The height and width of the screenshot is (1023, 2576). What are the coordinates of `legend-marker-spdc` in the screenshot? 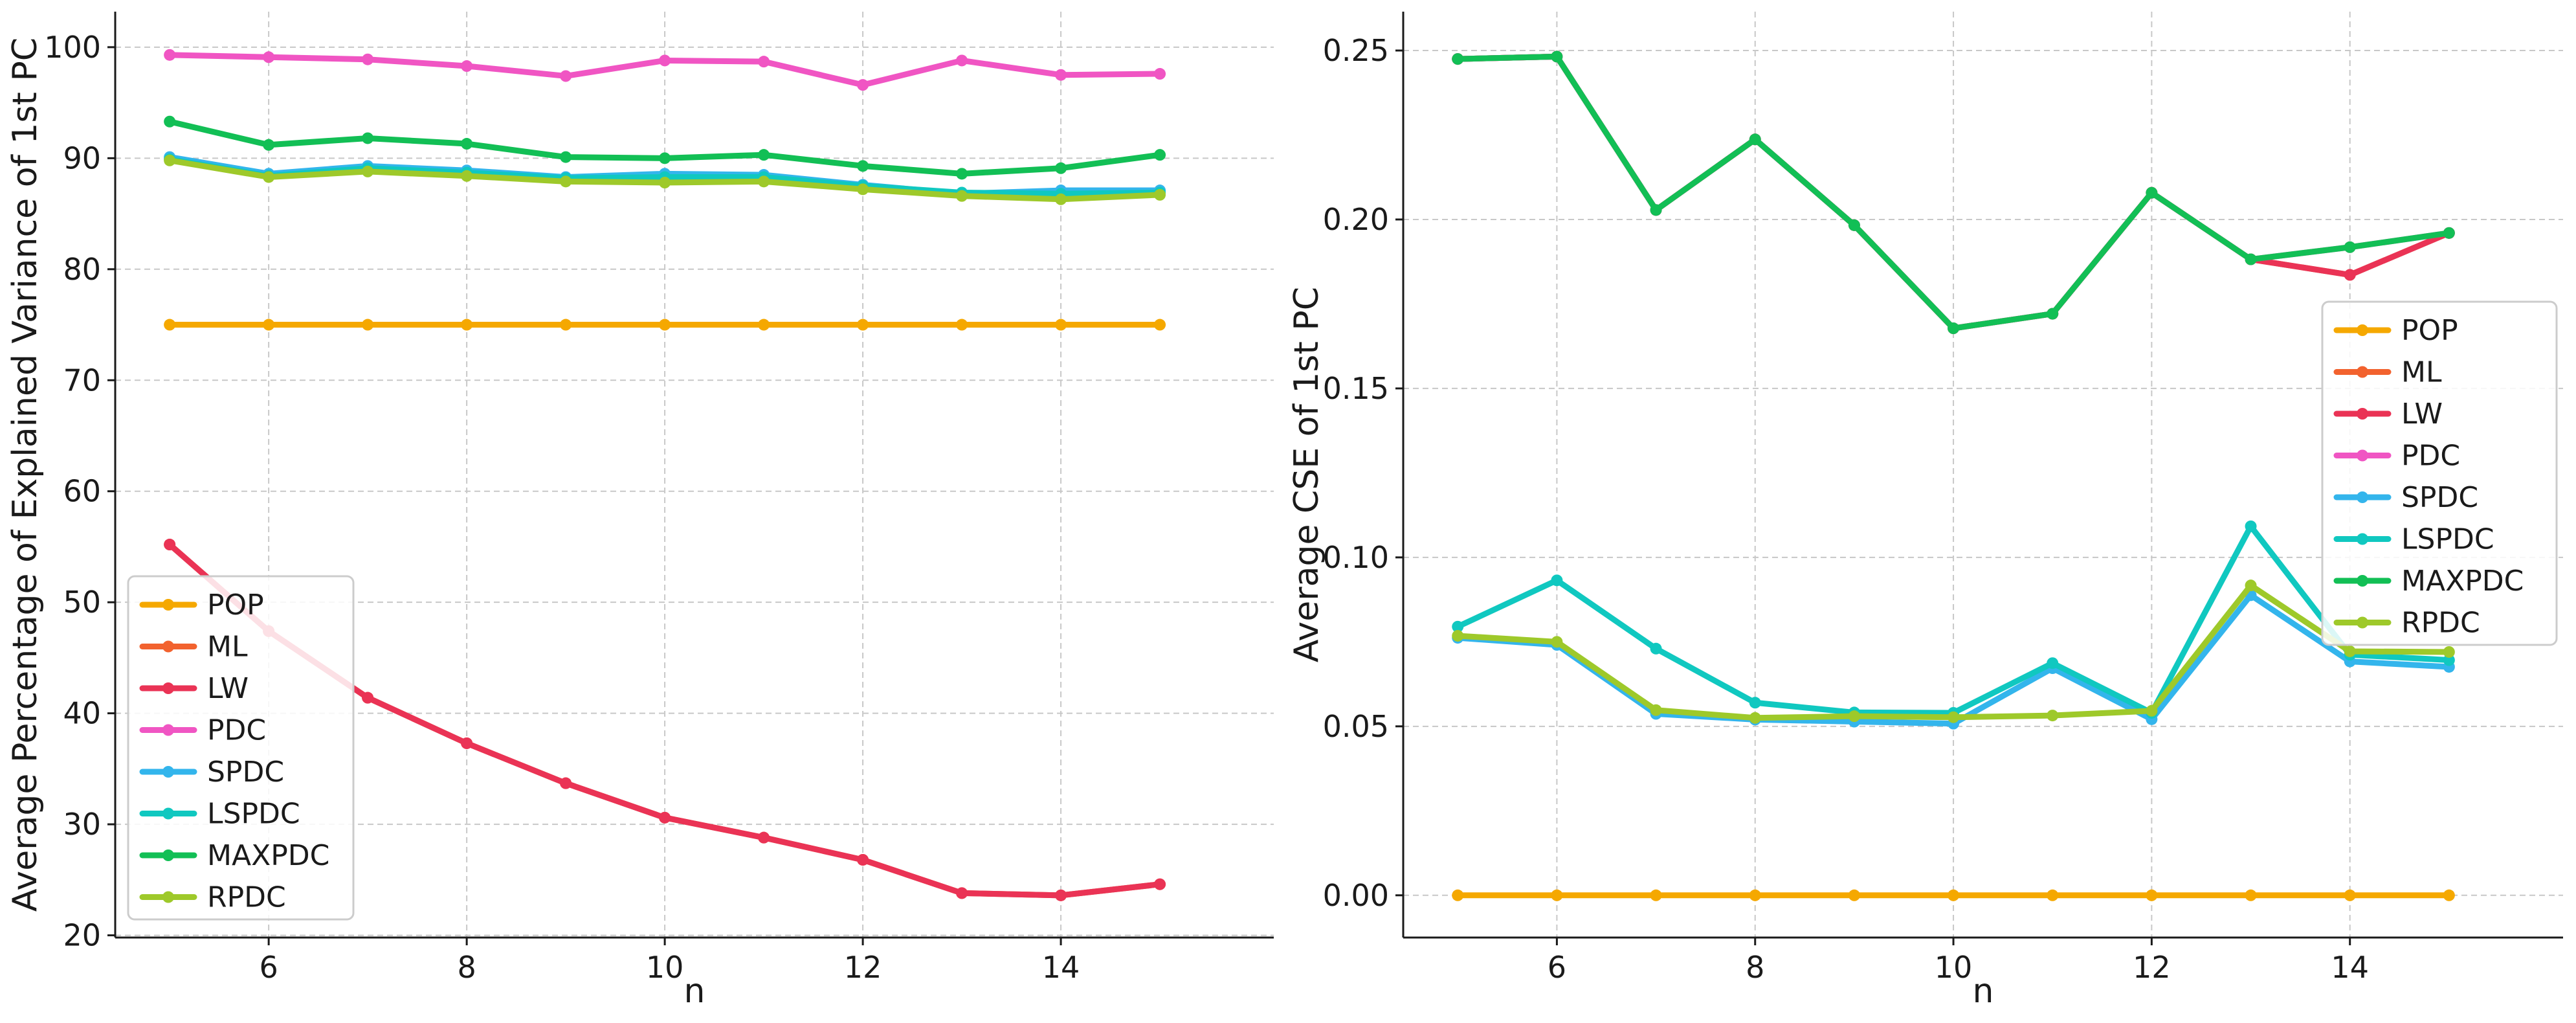 It's located at (168, 772).